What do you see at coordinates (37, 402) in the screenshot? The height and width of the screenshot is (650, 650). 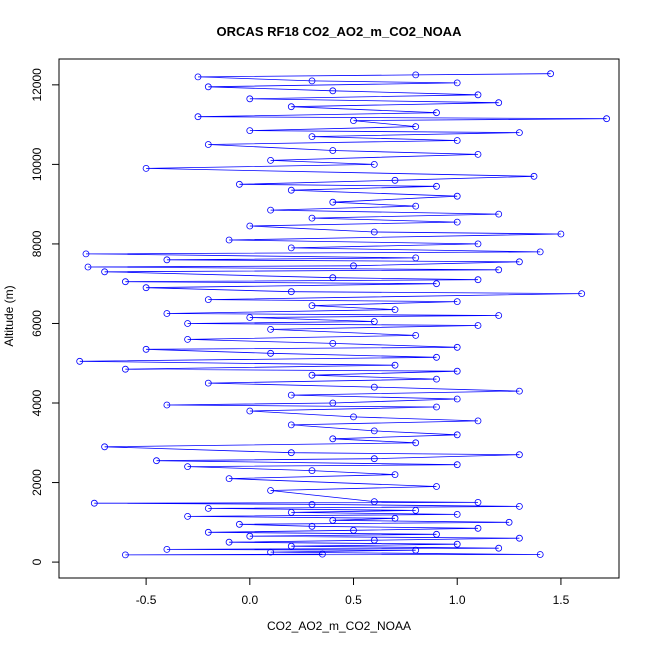 I see `y-tick-label: 4000` at bounding box center [37, 402].